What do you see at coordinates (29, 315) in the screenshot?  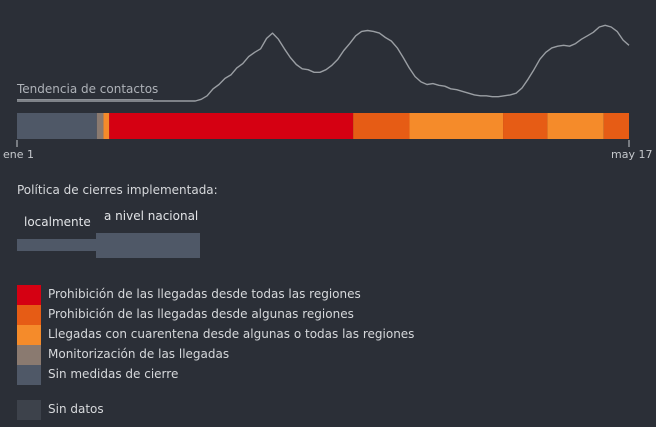 I see `legend-swatch-ban-some` at bounding box center [29, 315].